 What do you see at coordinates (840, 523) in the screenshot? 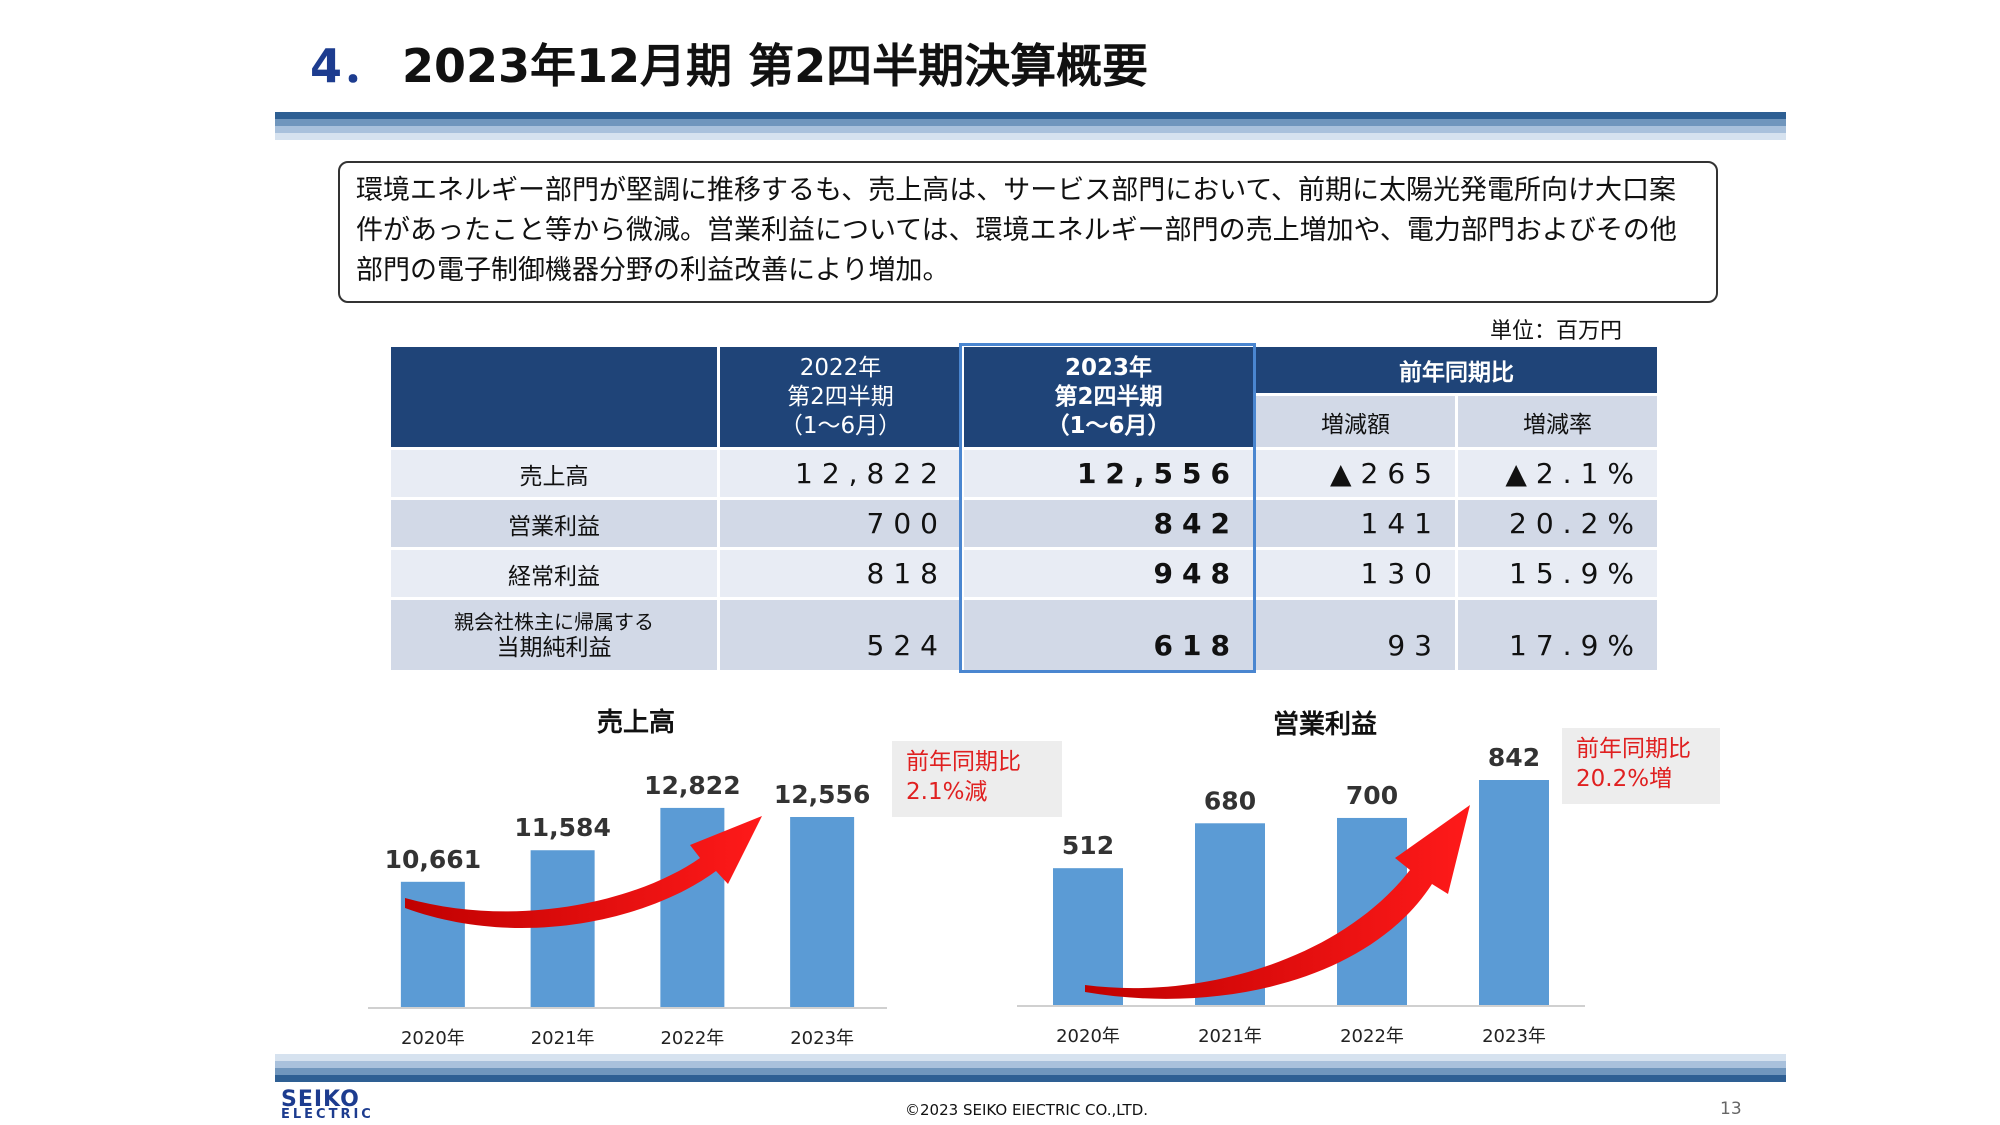
I see `cell-prev: 700` at bounding box center [840, 523].